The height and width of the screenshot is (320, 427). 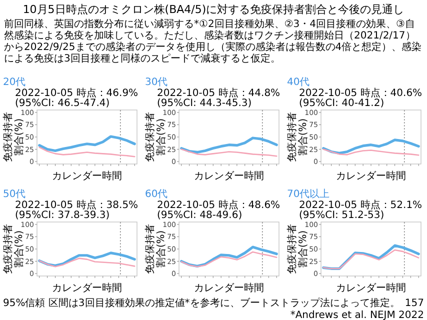 What do you see at coordinates (218, 210) in the screenshot?
I see `chart-subtitle: 2022-10-05 時点：48.6% (95%CI: 48-49.6)` at bounding box center [218, 210].